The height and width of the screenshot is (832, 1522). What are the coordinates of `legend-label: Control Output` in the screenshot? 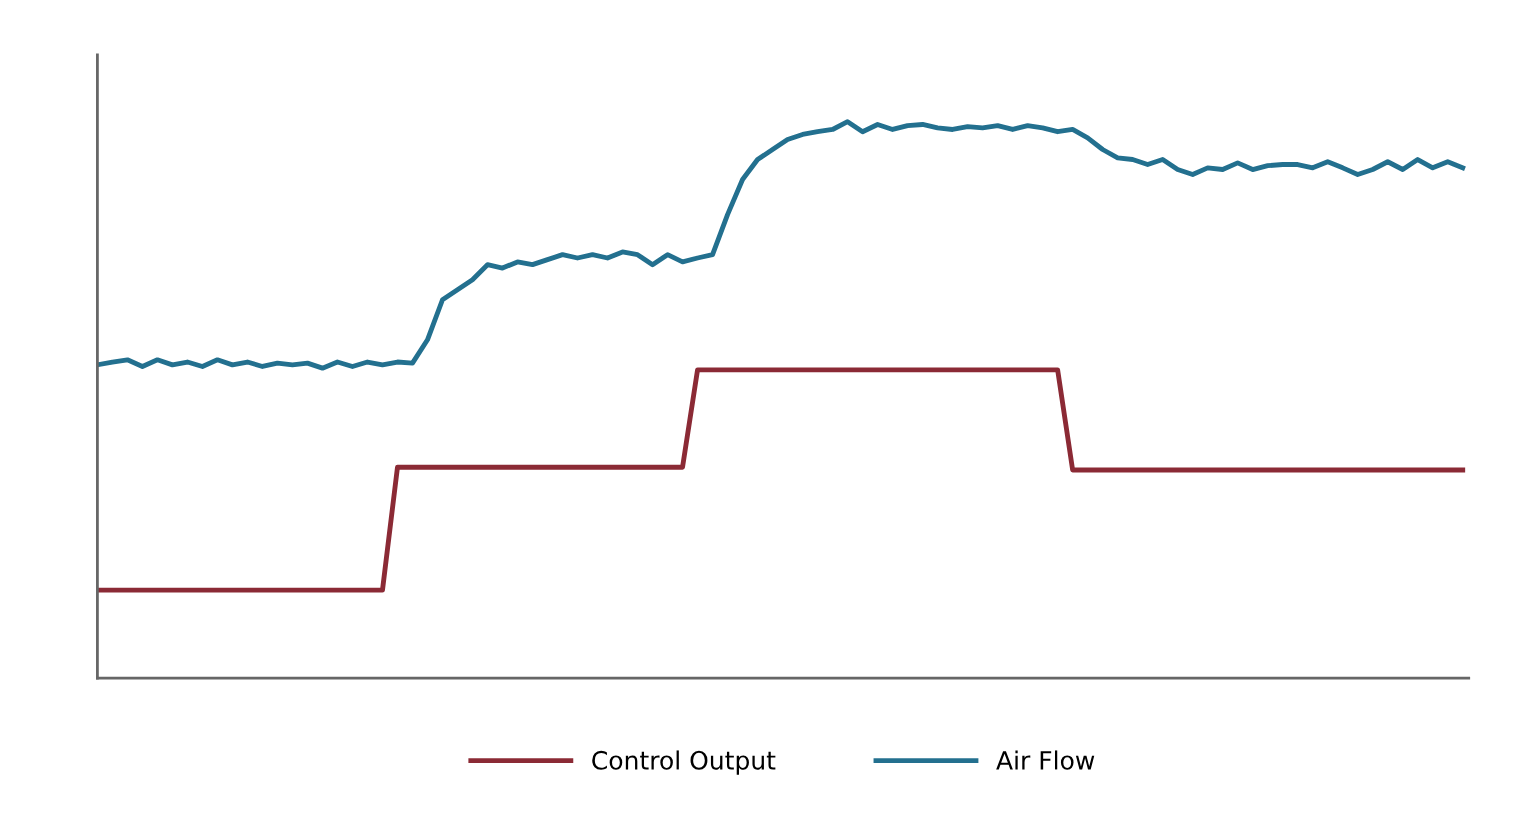 It's located at (684, 762).